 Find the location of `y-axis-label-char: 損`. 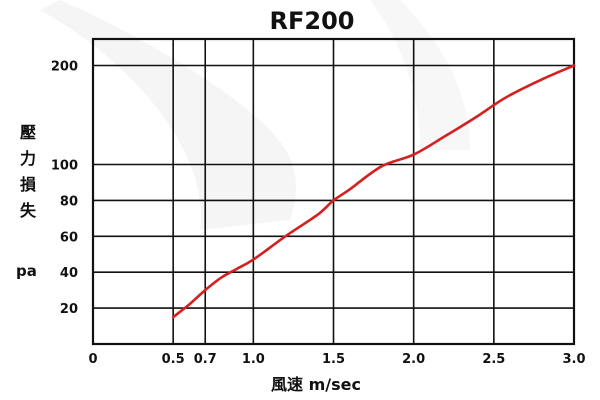

y-axis-label-char: 損 is located at coordinates (28, 184).